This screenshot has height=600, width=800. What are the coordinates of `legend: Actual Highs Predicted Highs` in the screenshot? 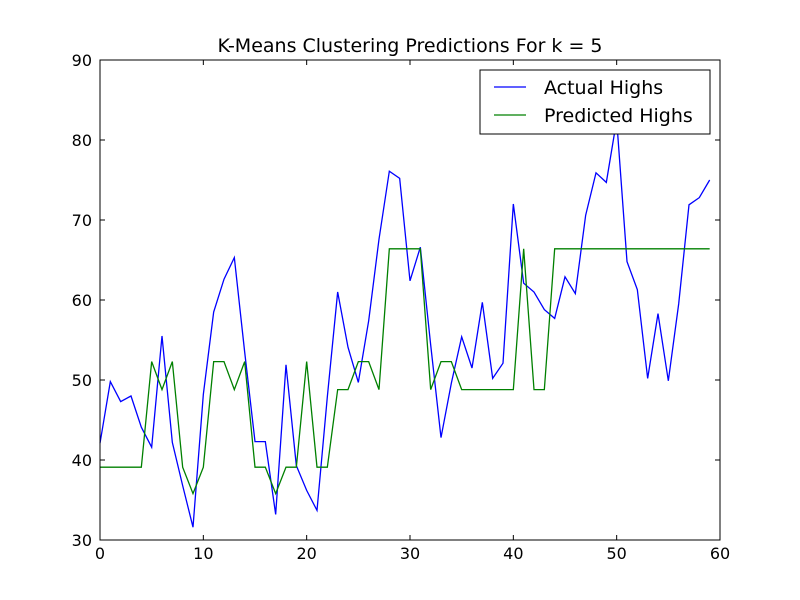 It's located at (595, 102).